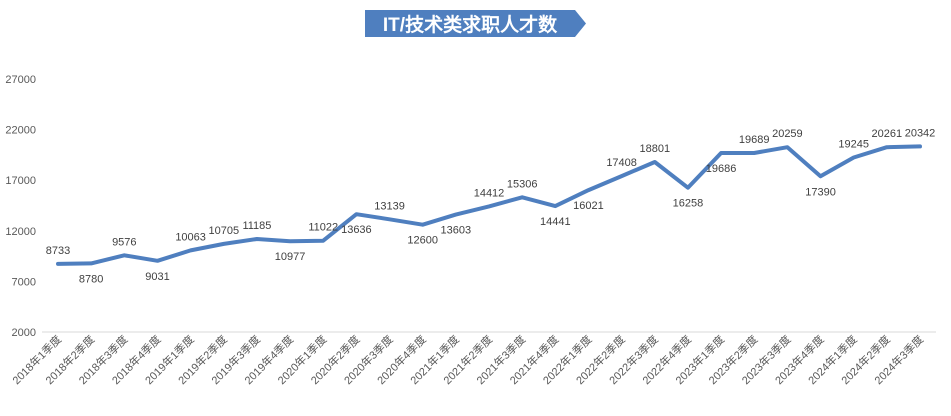 Image resolution: width=951 pixels, height=416 pixels. I want to click on data-label: 20342, so click(920, 133).